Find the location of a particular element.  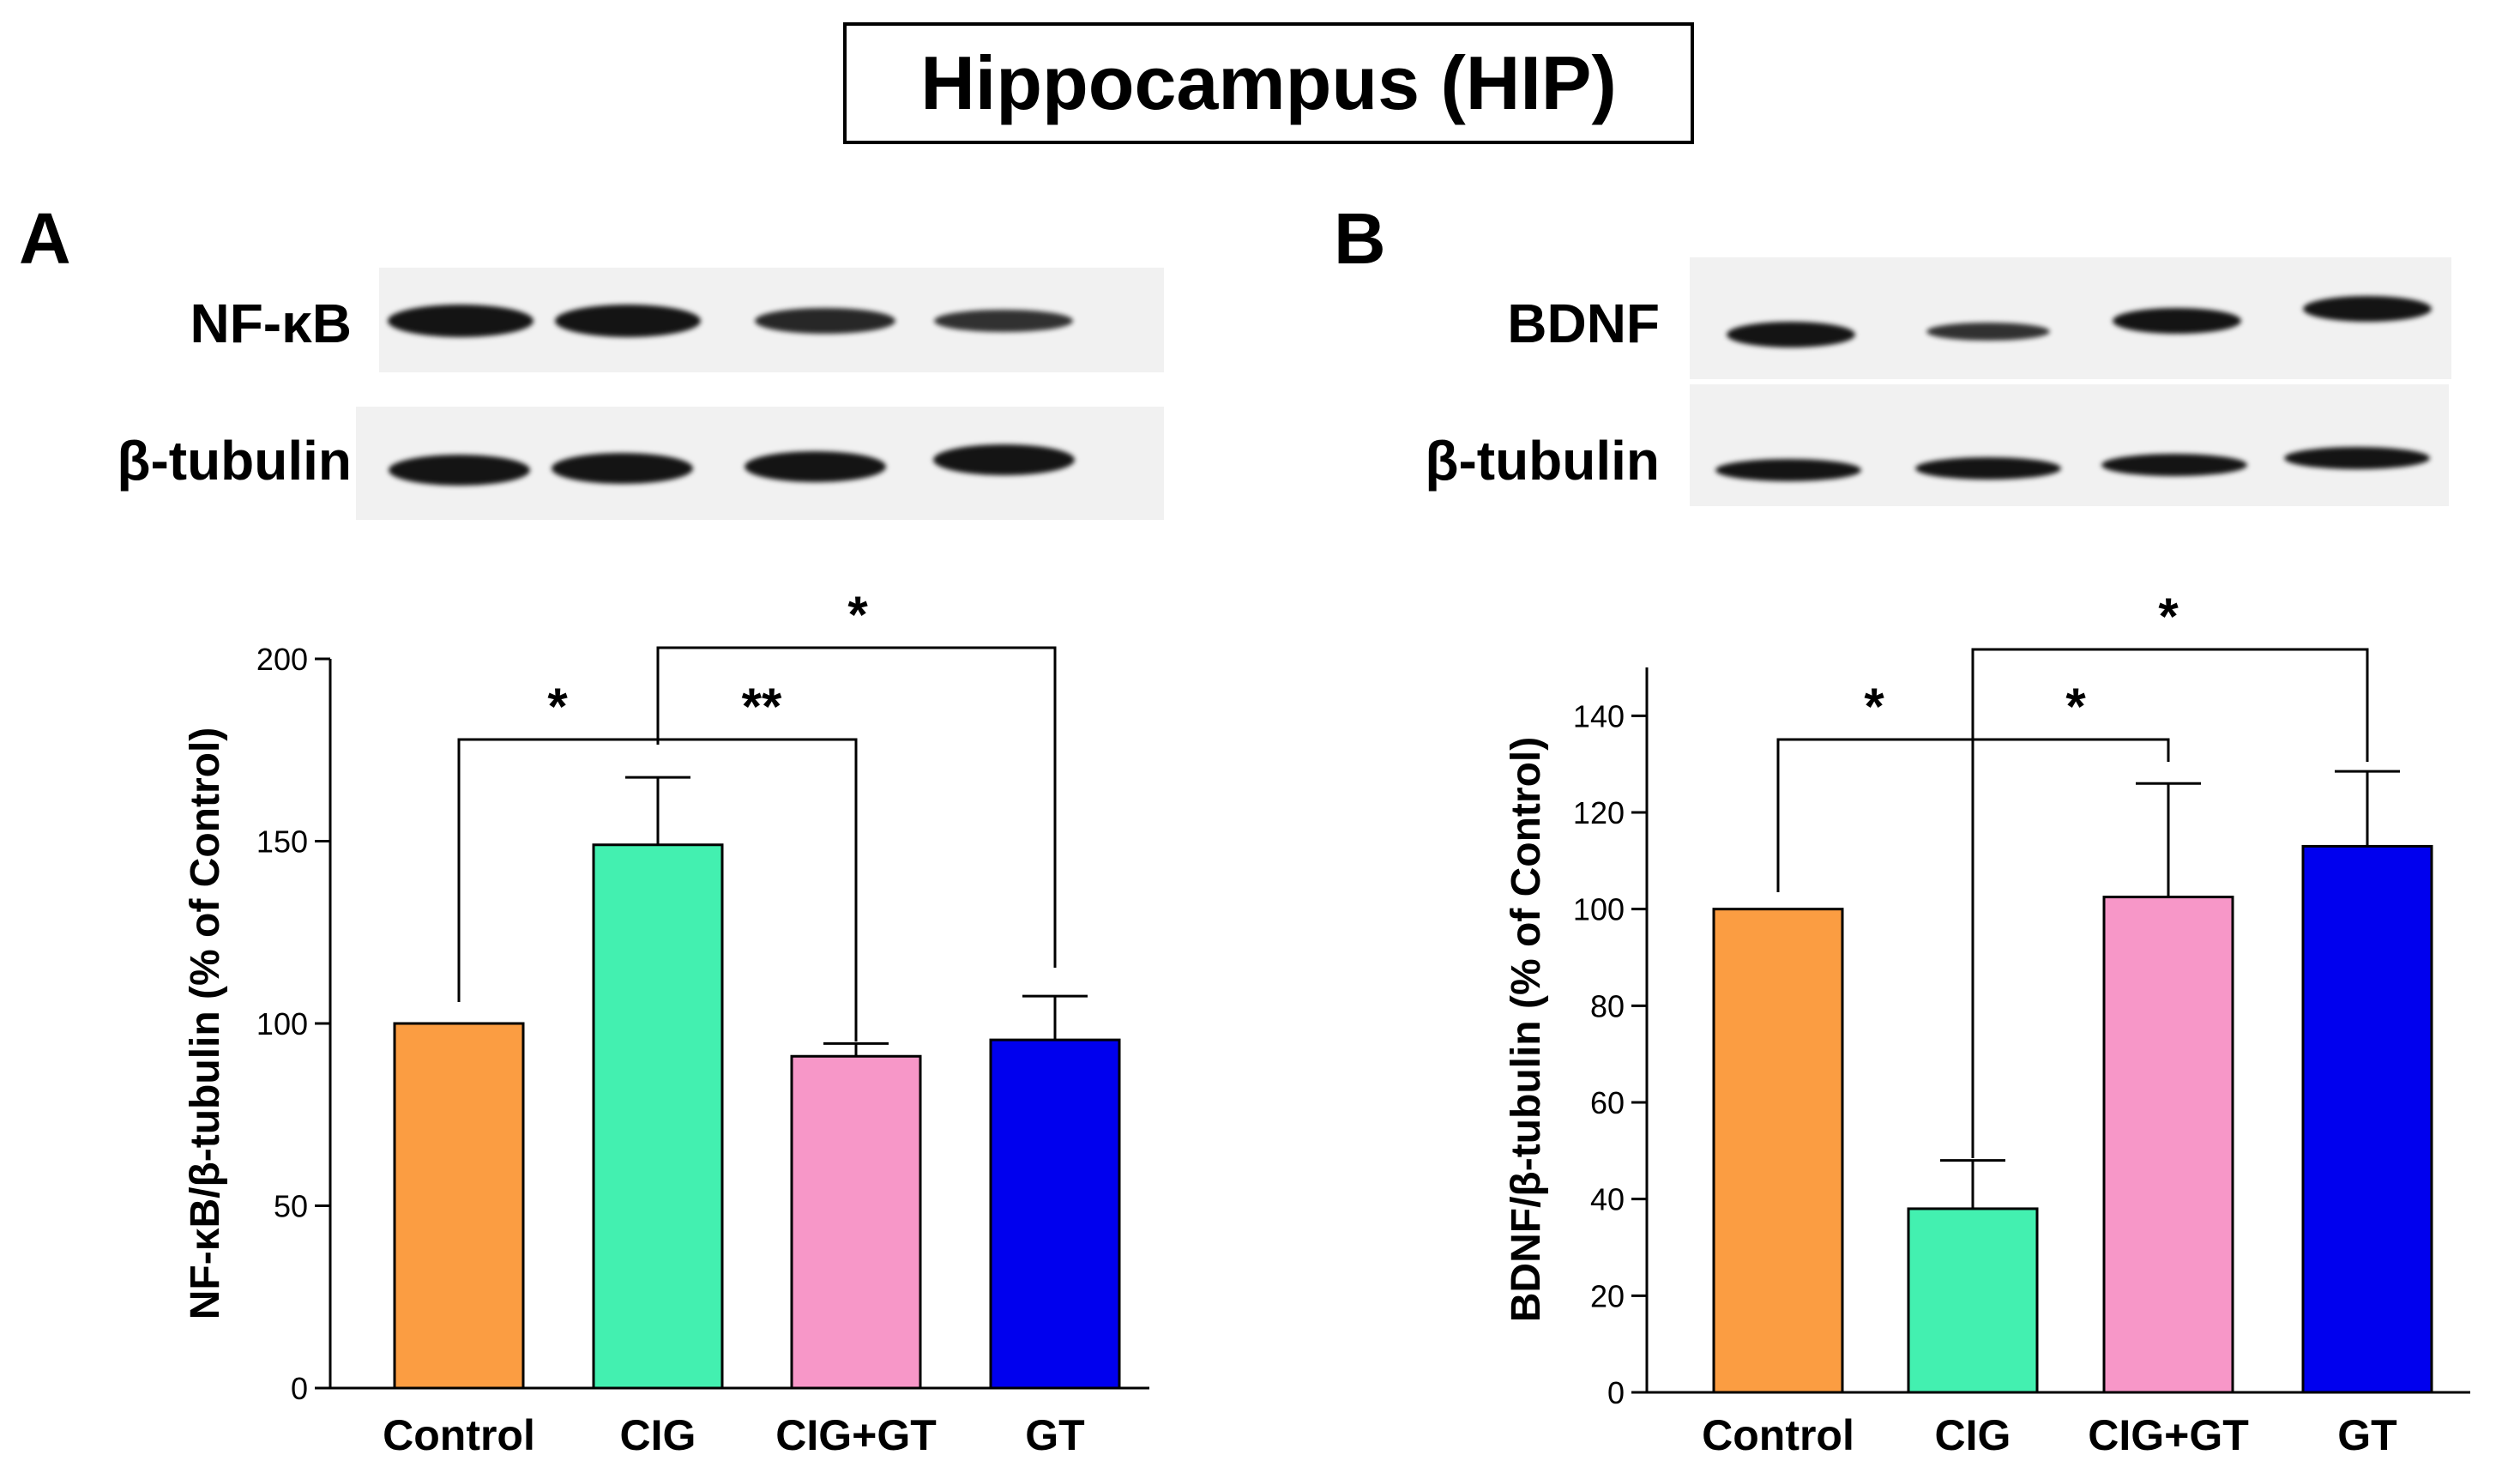

y-axis-title: BDNF/β-tubulin (% of Control) is located at coordinates (1526, 1029).